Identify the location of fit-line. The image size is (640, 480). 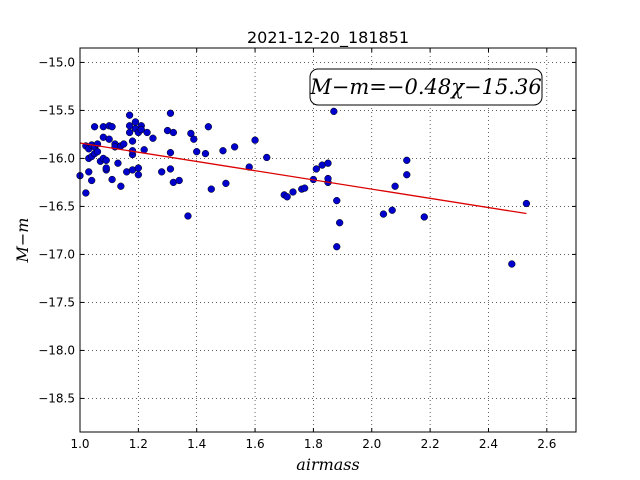
(303, 178).